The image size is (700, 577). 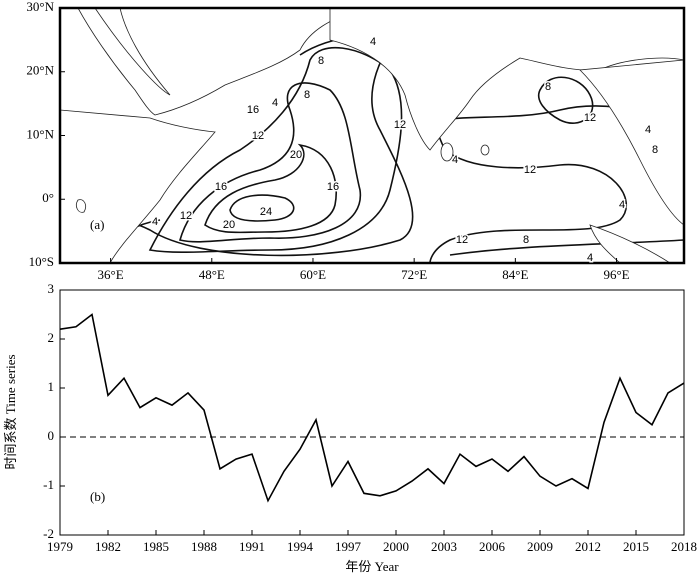 I want to click on y-axis-label: 时间系数 Time series, so click(x=10, y=411).